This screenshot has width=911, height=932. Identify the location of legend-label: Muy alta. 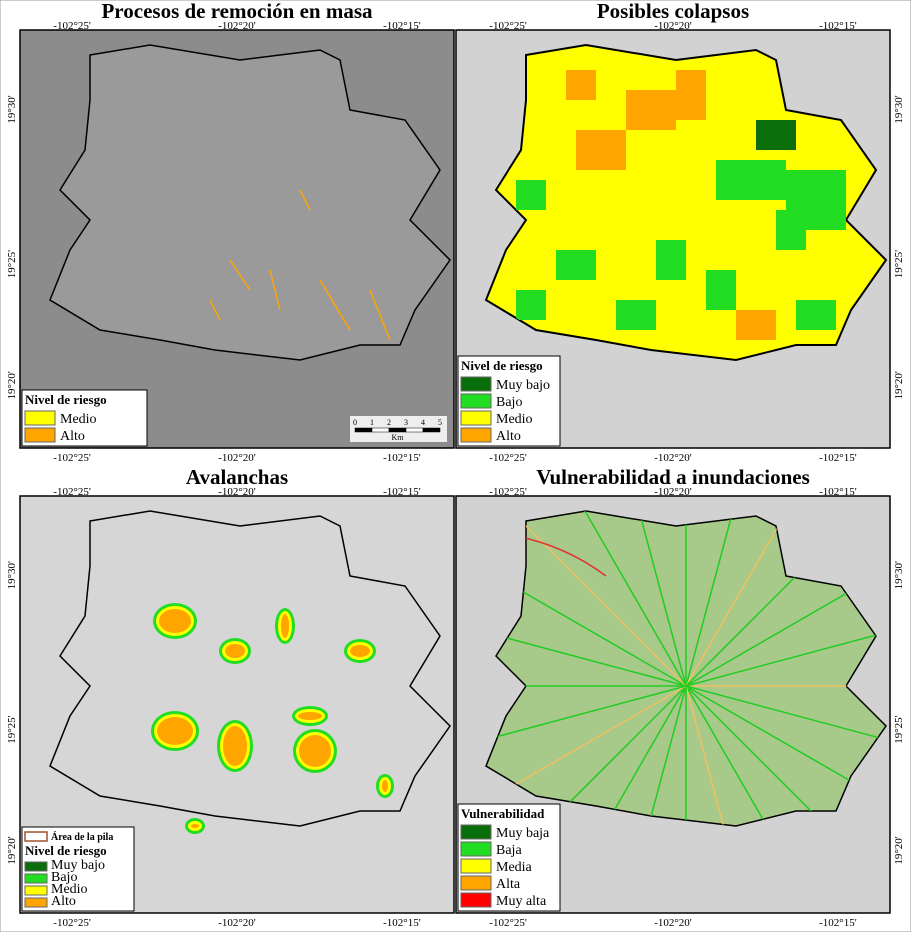
(521, 901).